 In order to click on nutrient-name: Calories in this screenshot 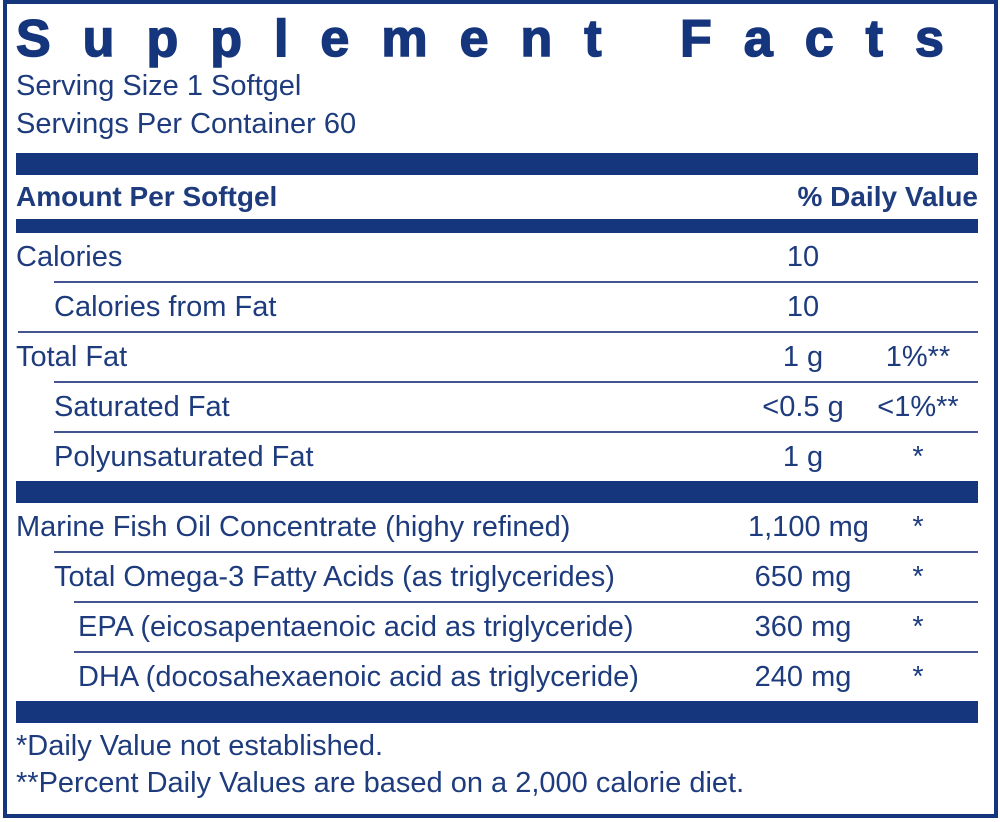, I will do `click(69, 256)`.